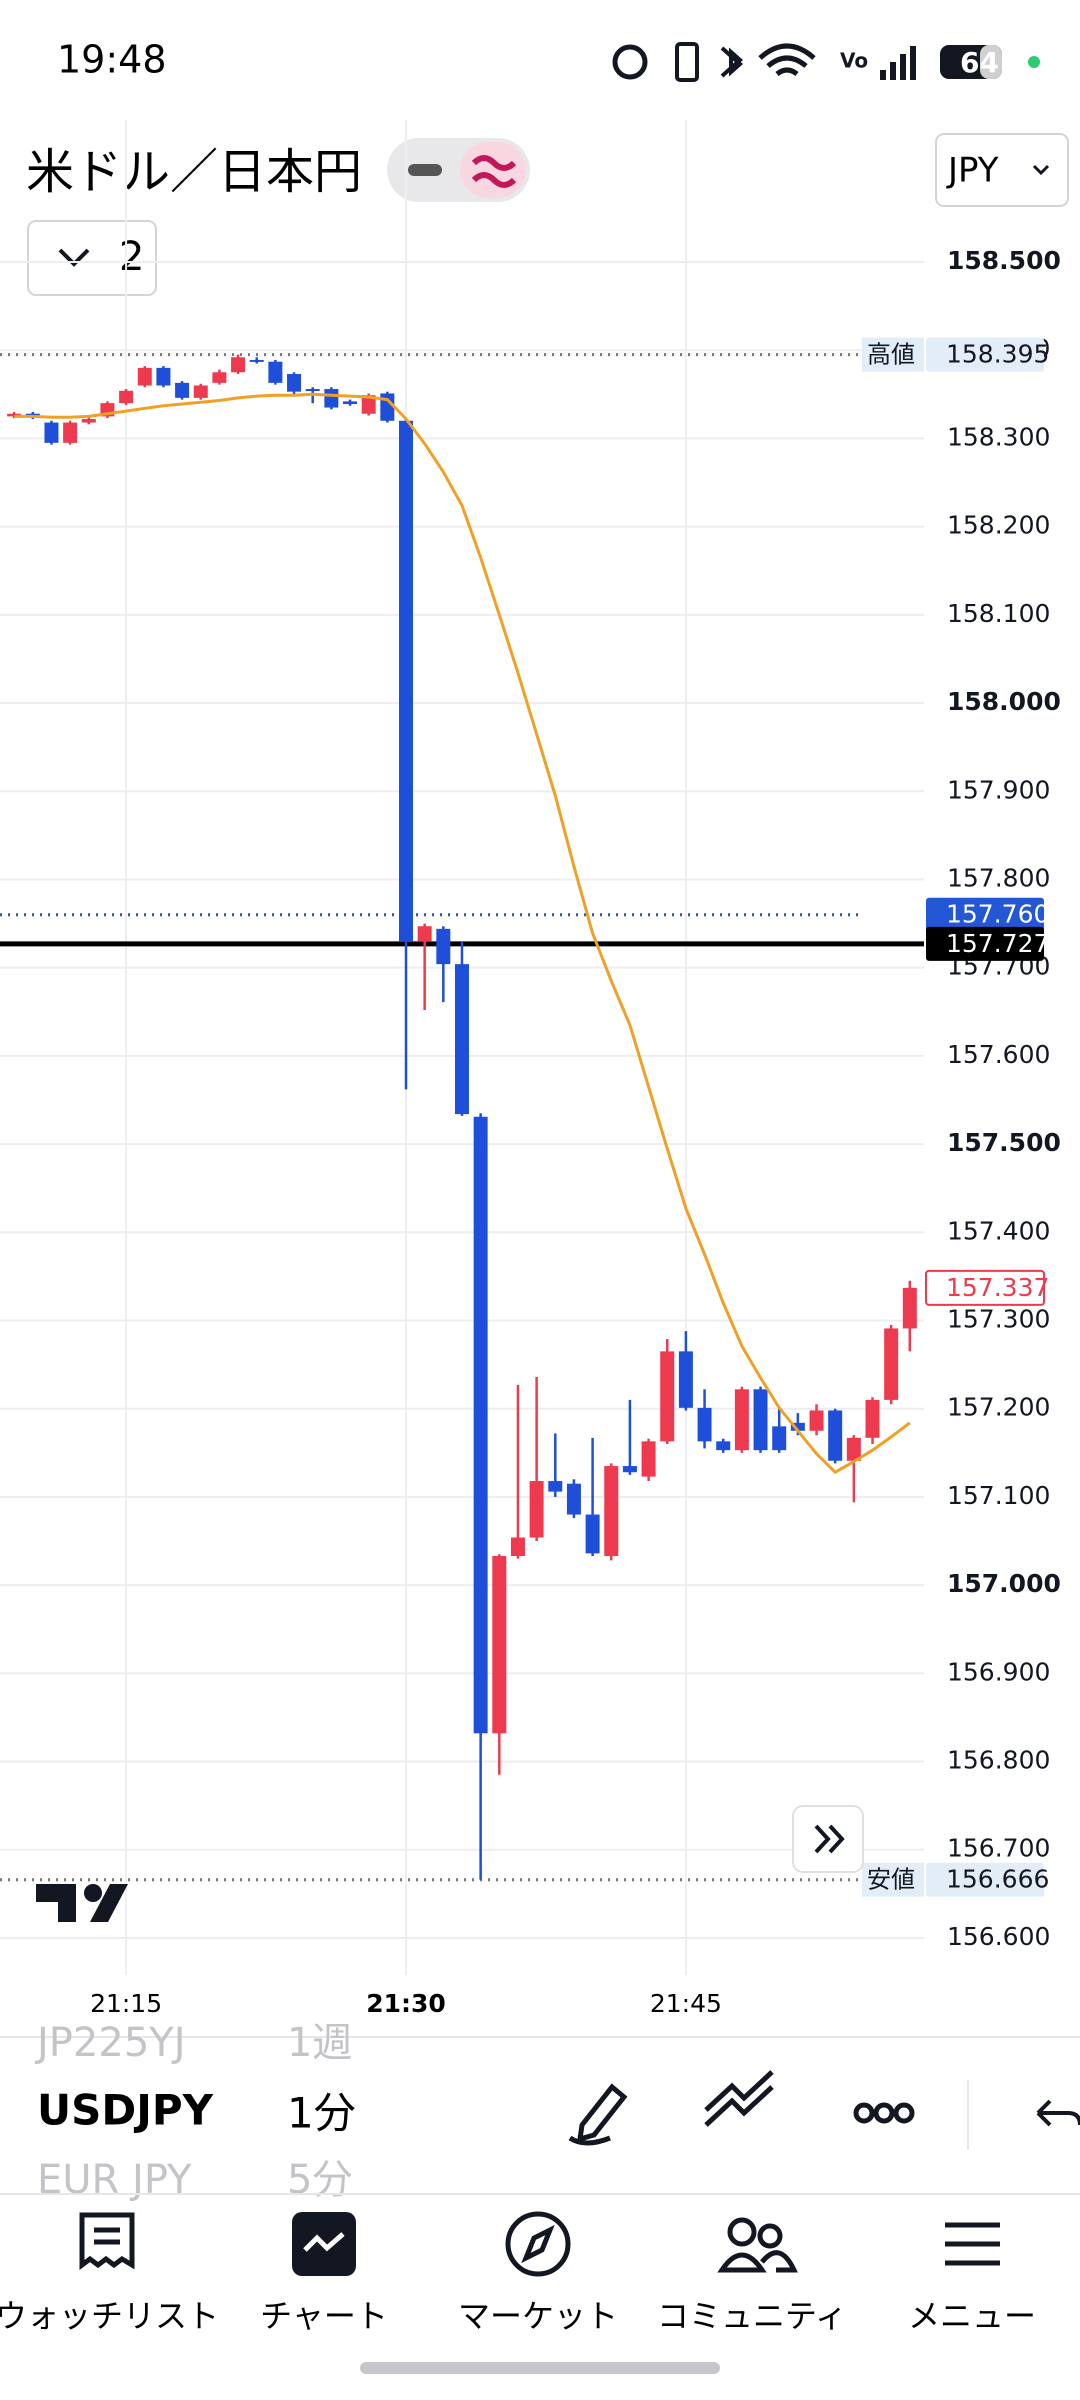 This screenshot has height=2400, width=1080. Describe the element at coordinates (319, 2043) in the screenshot. I see `interval-option: 1週` at that location.